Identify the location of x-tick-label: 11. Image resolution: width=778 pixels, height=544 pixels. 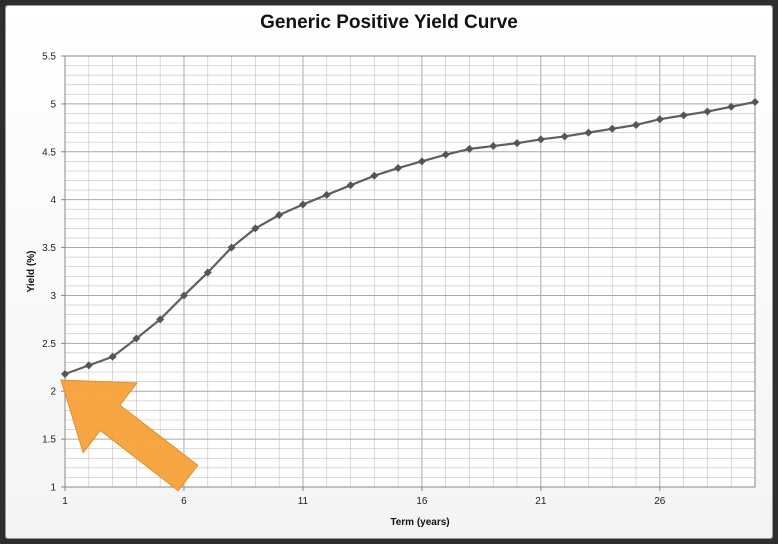
(303, 501).